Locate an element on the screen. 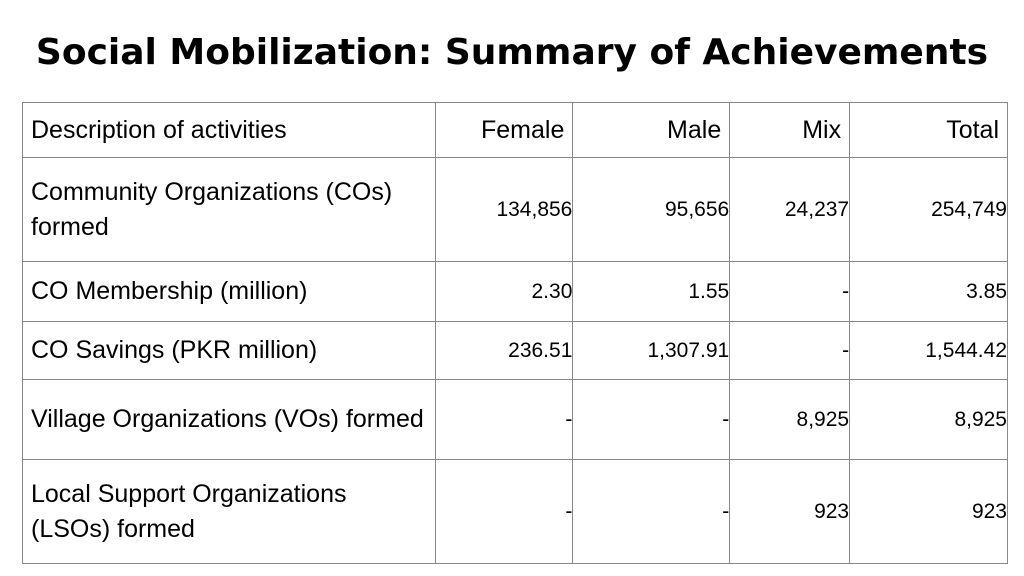 This screenshot has width=1024, height=576. cell: 95,656 is located at coordinates (651, 209).